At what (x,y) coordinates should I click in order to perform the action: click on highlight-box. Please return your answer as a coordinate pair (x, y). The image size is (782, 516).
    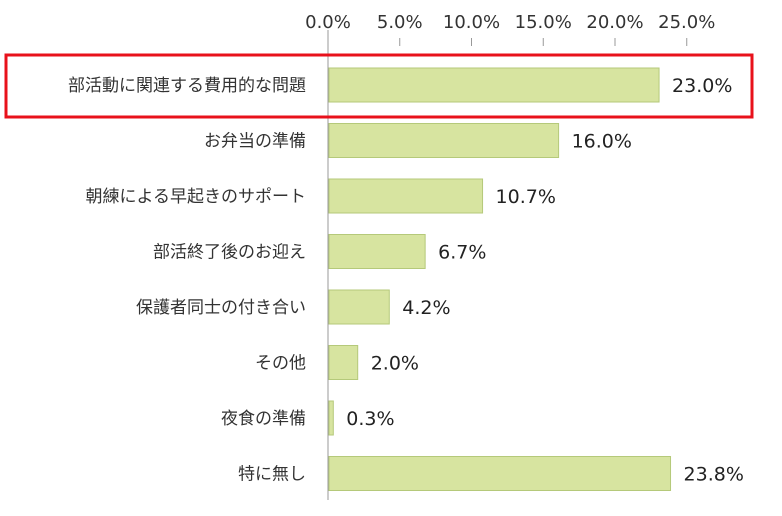
    Looking at the image, I should click on (379, 86).